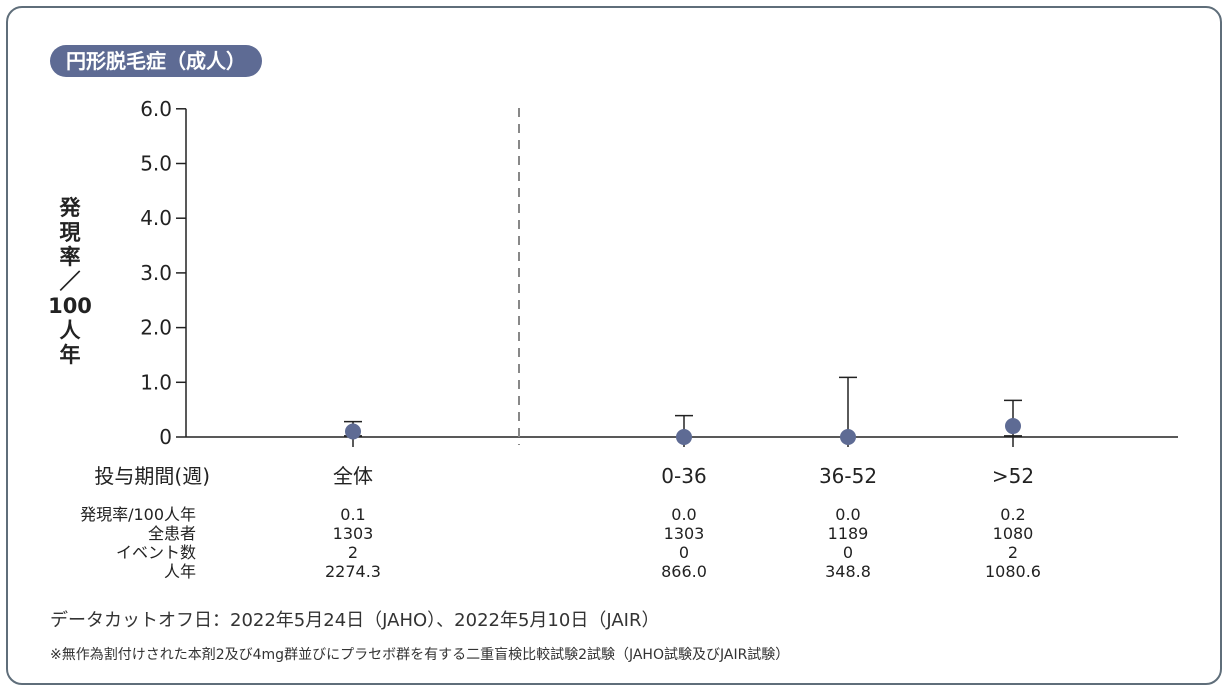 The image size is (1230, 693). What do you see at coordinates (172, 533) in the screenshot?
I see `table-row-label: 全患者` at bounding box center [172, 533].